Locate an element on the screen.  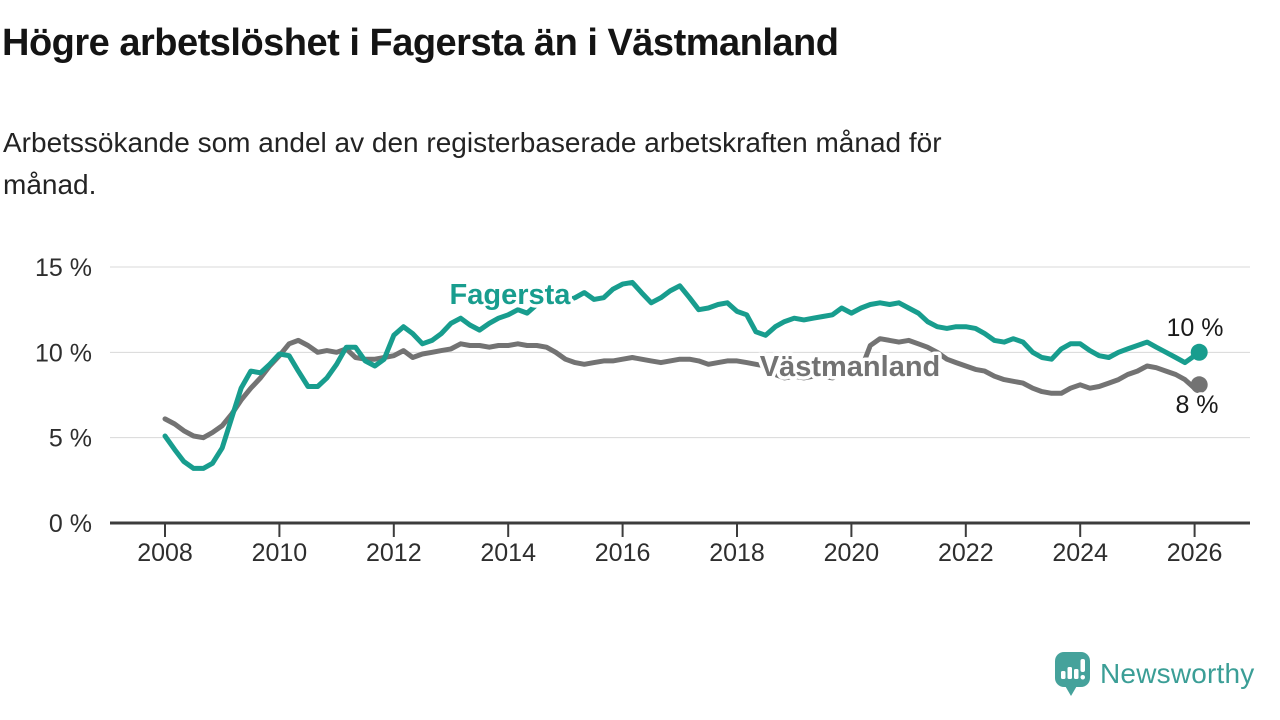
vastmanland-end-dot is located at coordinates (1199, 385).